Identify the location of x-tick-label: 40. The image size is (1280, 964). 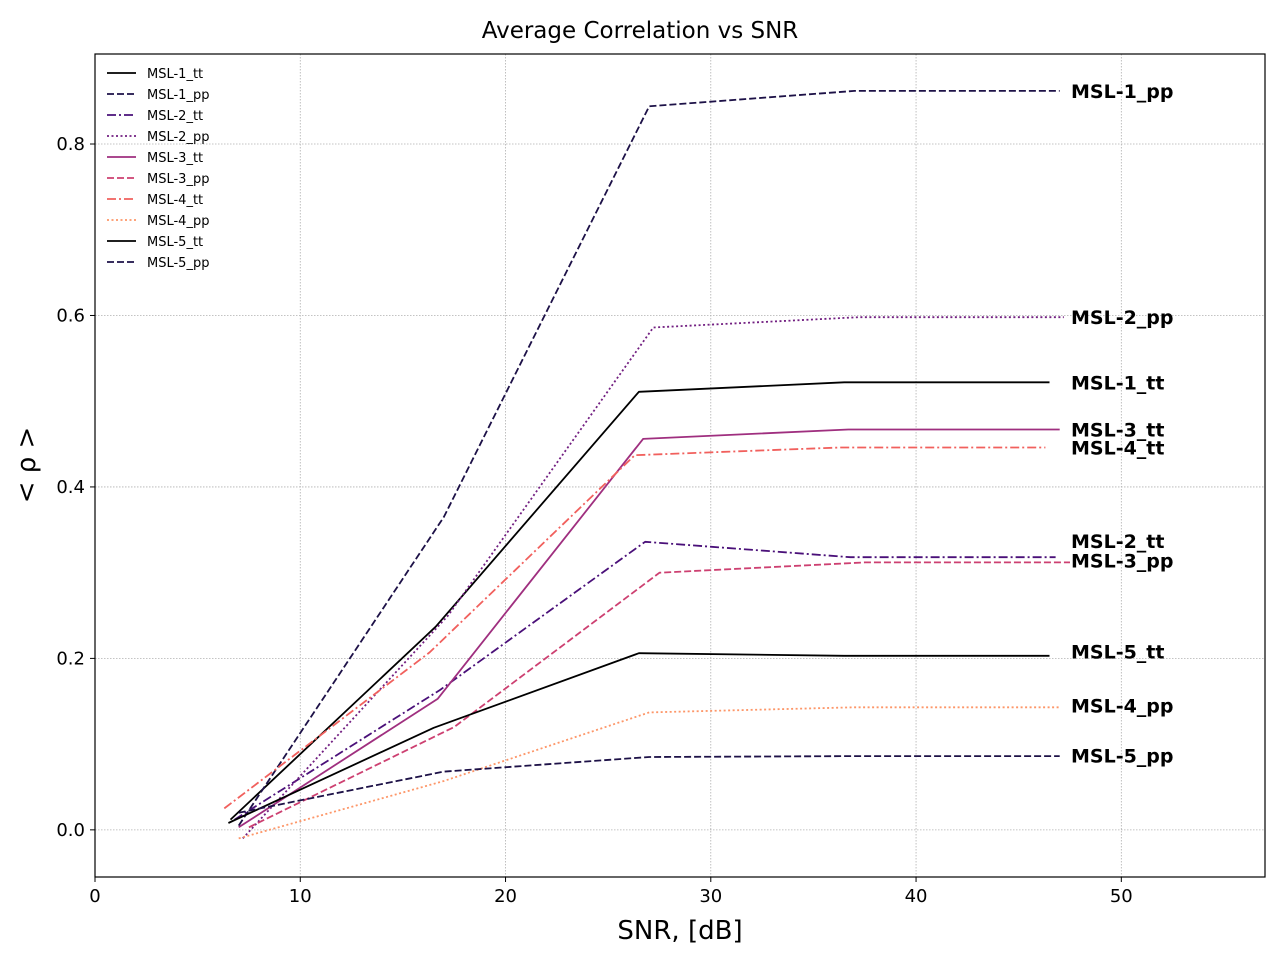
(916, 896).